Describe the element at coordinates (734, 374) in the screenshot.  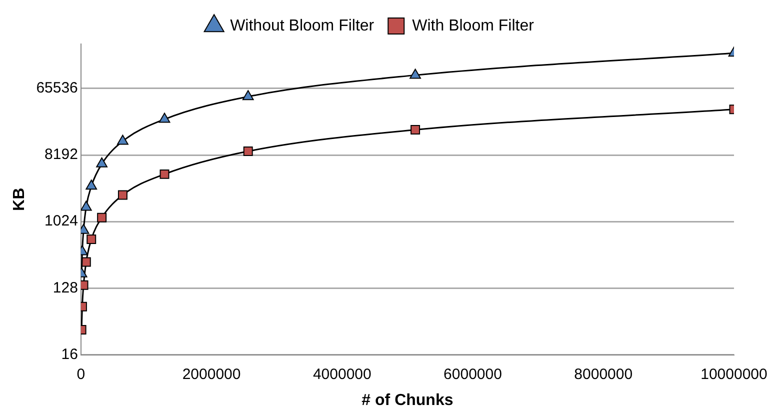
I see `x-tick-label: 10000000` at that location.